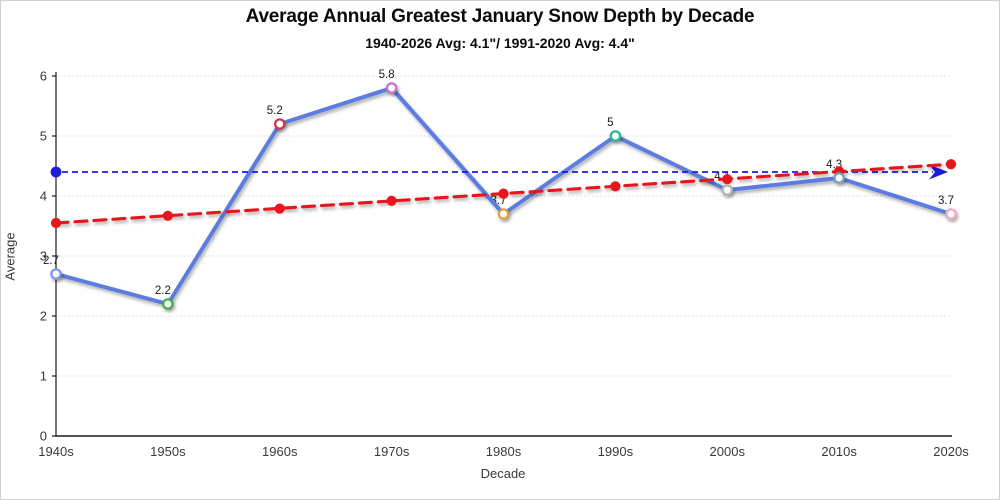  What do you see at coordinates (839, 451) in the screenshot?
I see `x-tick-label: 2010s` at bounding box center [839, 451].